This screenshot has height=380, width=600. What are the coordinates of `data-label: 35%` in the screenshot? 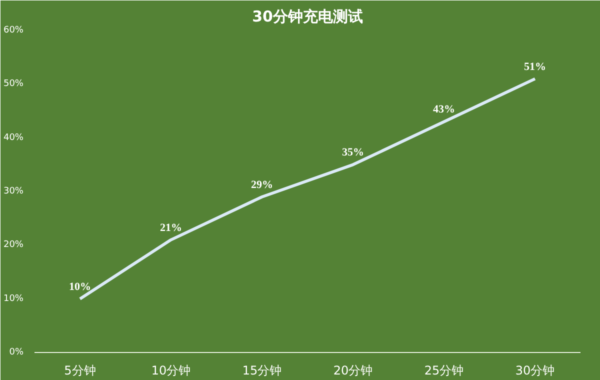 It's located at (353, 152).